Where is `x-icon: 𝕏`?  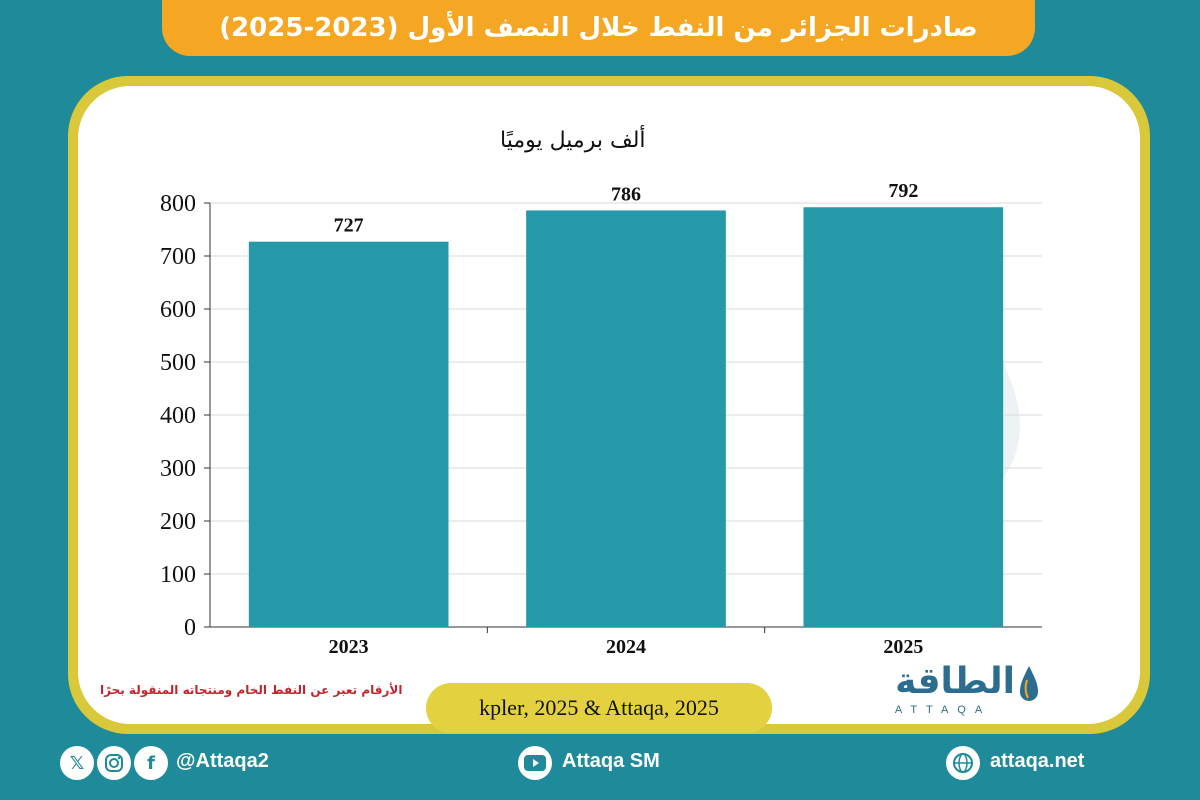
x-icon: 𝕏 is located at coordinates (77, 763).